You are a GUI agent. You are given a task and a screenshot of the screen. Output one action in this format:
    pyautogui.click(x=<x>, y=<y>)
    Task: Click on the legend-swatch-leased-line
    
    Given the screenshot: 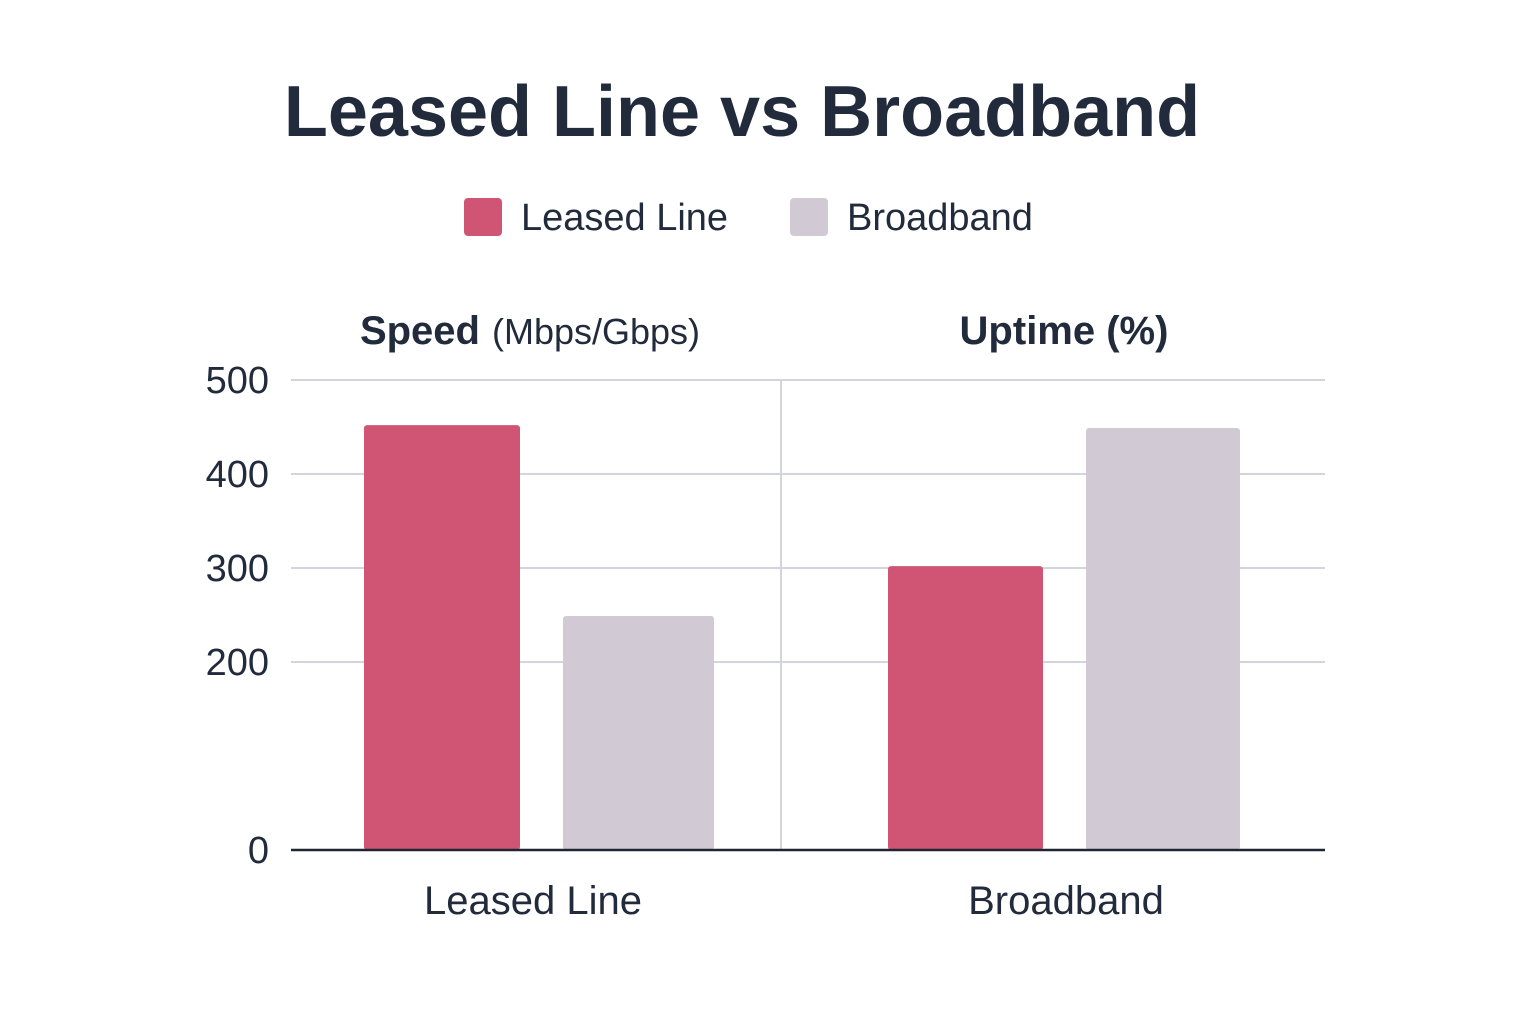 What is the action you would take?
    pyautogui.click(x=483, y=217)
    